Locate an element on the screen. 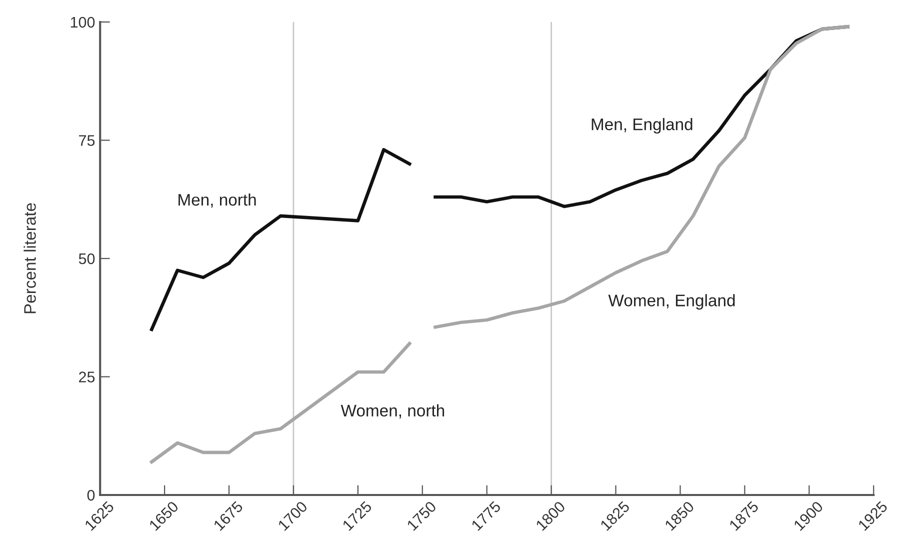 The width and height of the screenshot is (910, 550). line-series is located at coordinates (281, 240).